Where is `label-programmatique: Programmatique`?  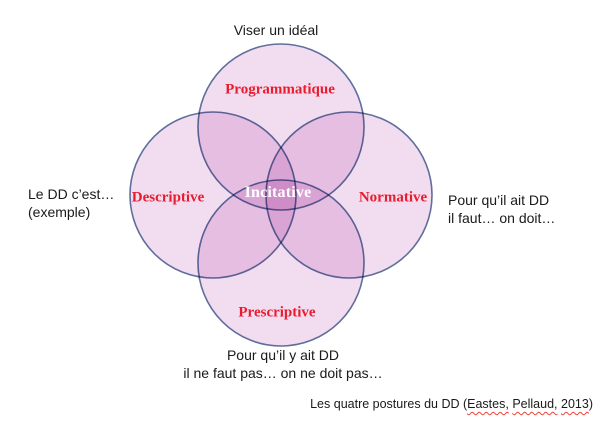 label-programmatique: Programmatique is located at coordinates (280, 89).